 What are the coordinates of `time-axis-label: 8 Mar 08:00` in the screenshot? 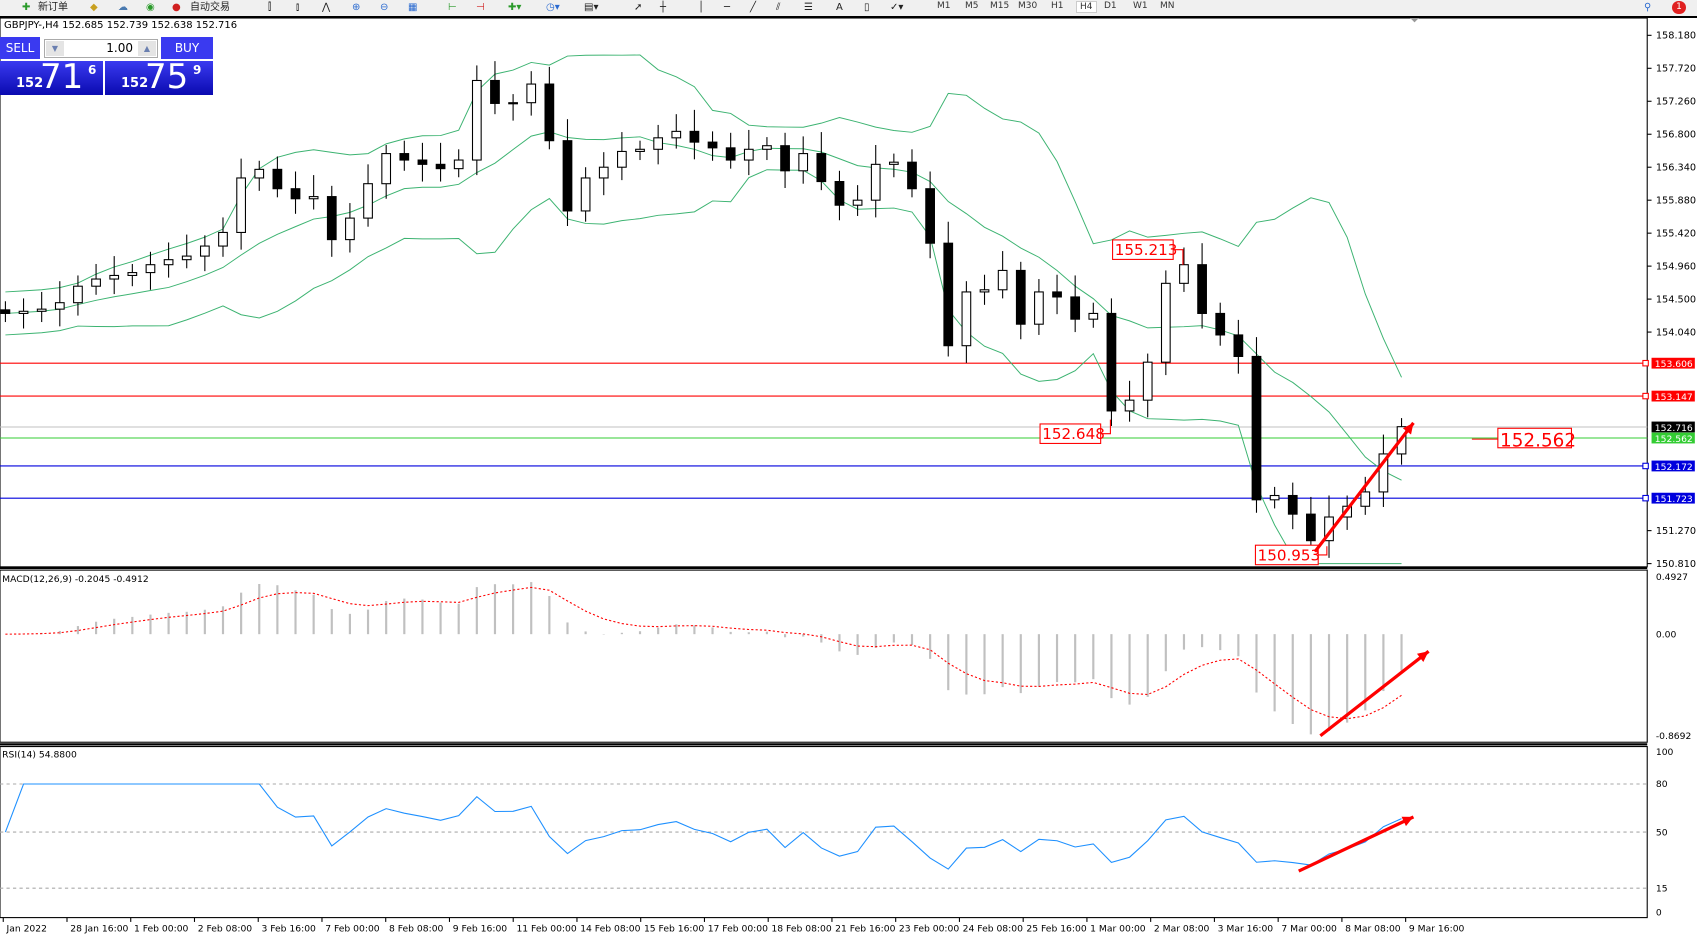 It's located at (1373, 929).